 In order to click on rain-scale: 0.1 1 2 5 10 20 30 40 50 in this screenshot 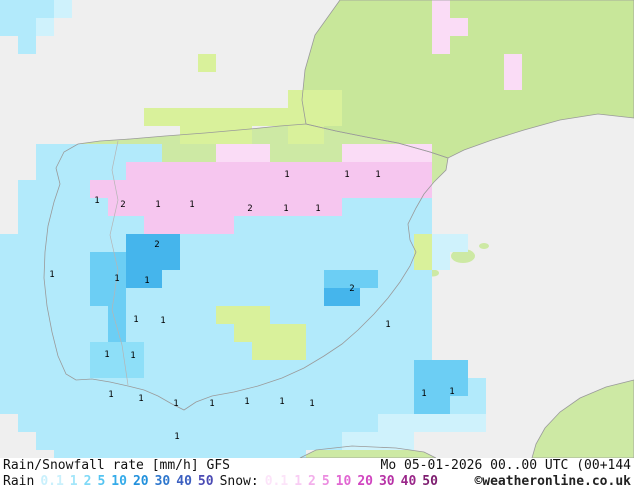, I will do `click(126, 482)`.